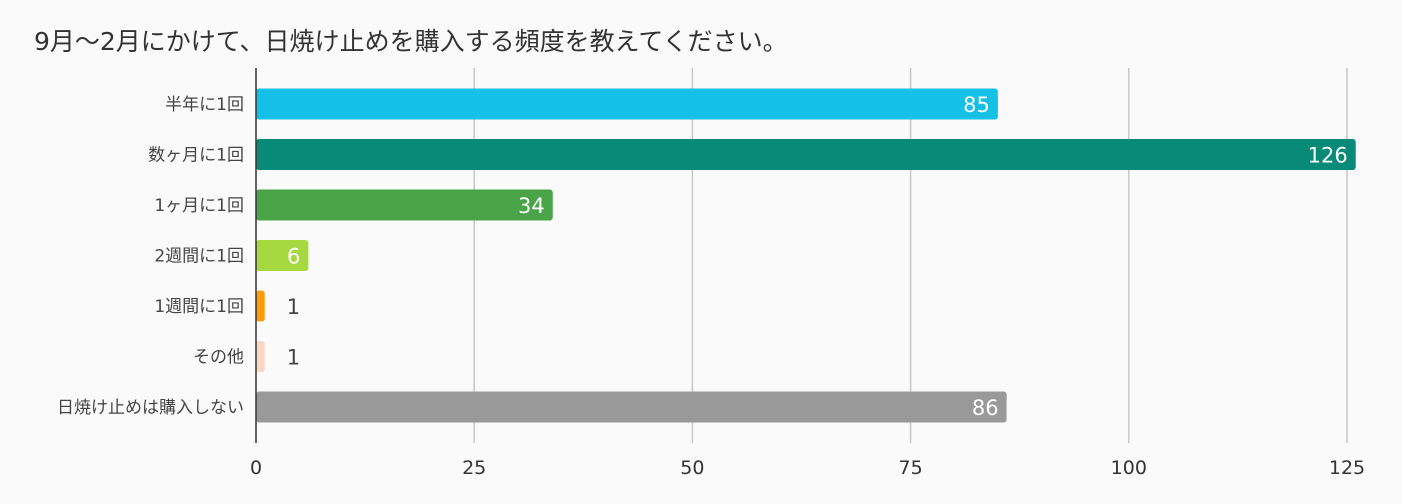  I want to click on value-label: 85, so click(976, 105).